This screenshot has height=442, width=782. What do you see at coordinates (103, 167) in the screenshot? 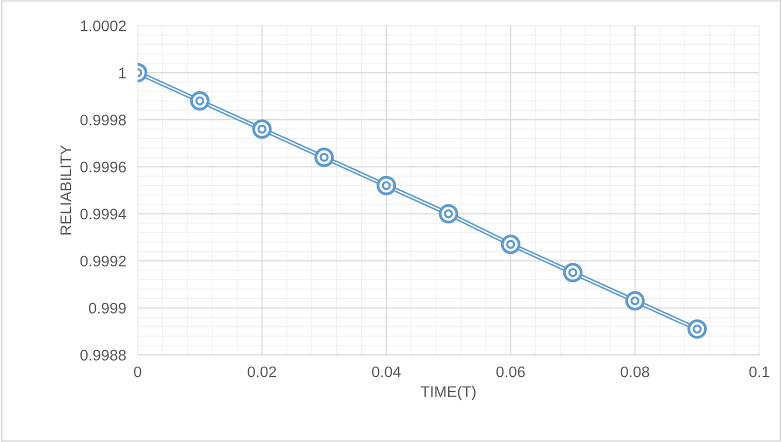
I see `y-tick-label: 0.9996` at bounding box center [103, 167].